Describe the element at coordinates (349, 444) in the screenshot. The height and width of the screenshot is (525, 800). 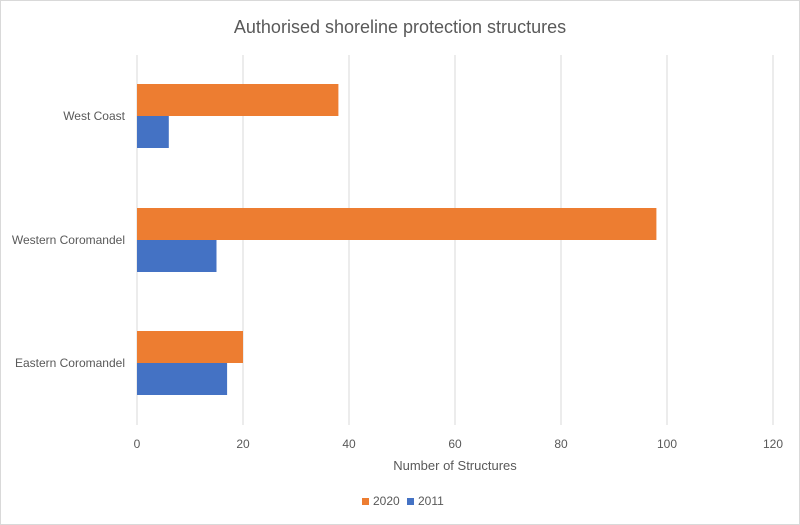
I see `x-tick-label: 40` at that location.